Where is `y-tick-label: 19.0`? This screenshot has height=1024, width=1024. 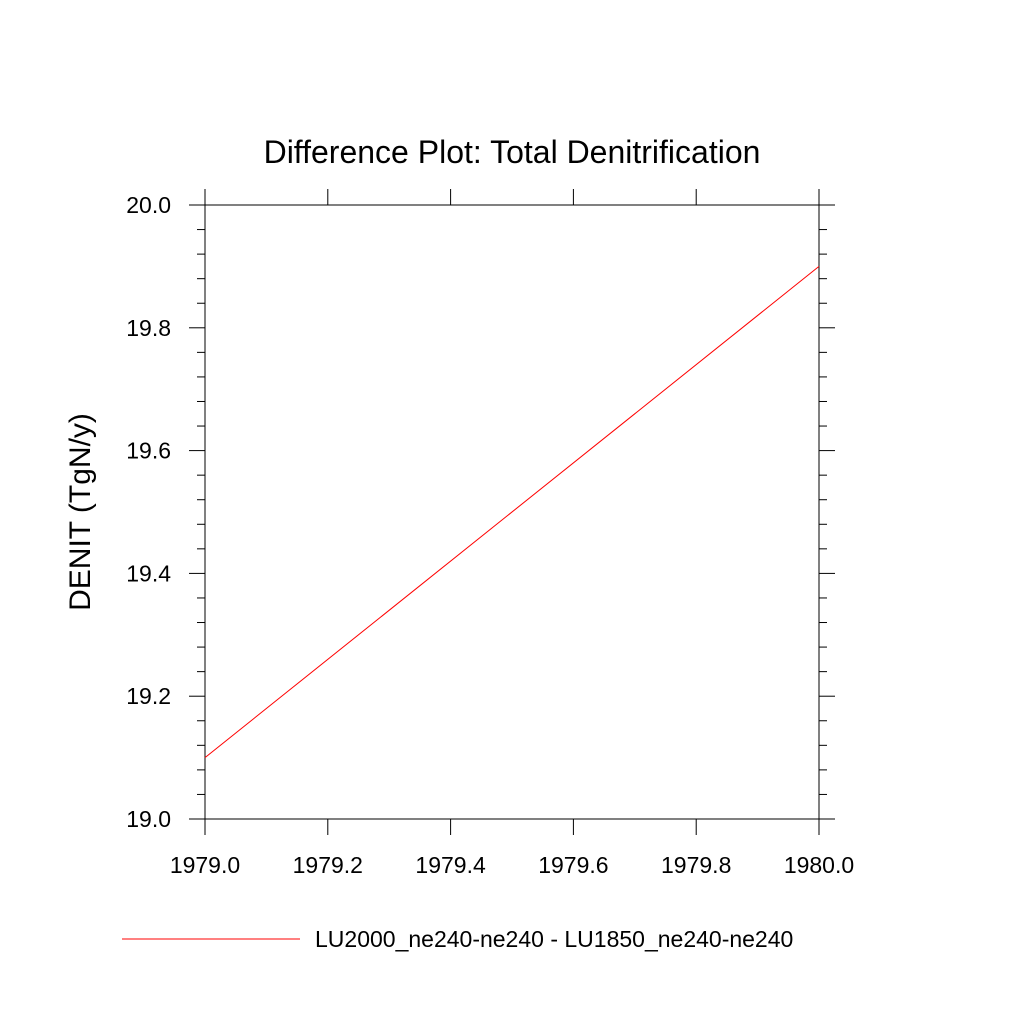
y-tick-label: 19.0 is located at coordinates (148, 819).